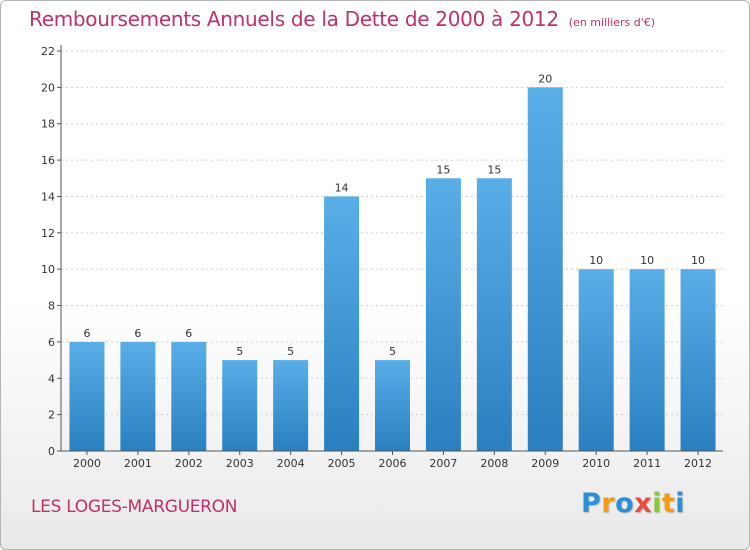 The image size is (750, 550). What do you see at coordinates (393, 463) in the screenshot?
I see `x-tick-label: 2006` at bounding box center [393, 463].